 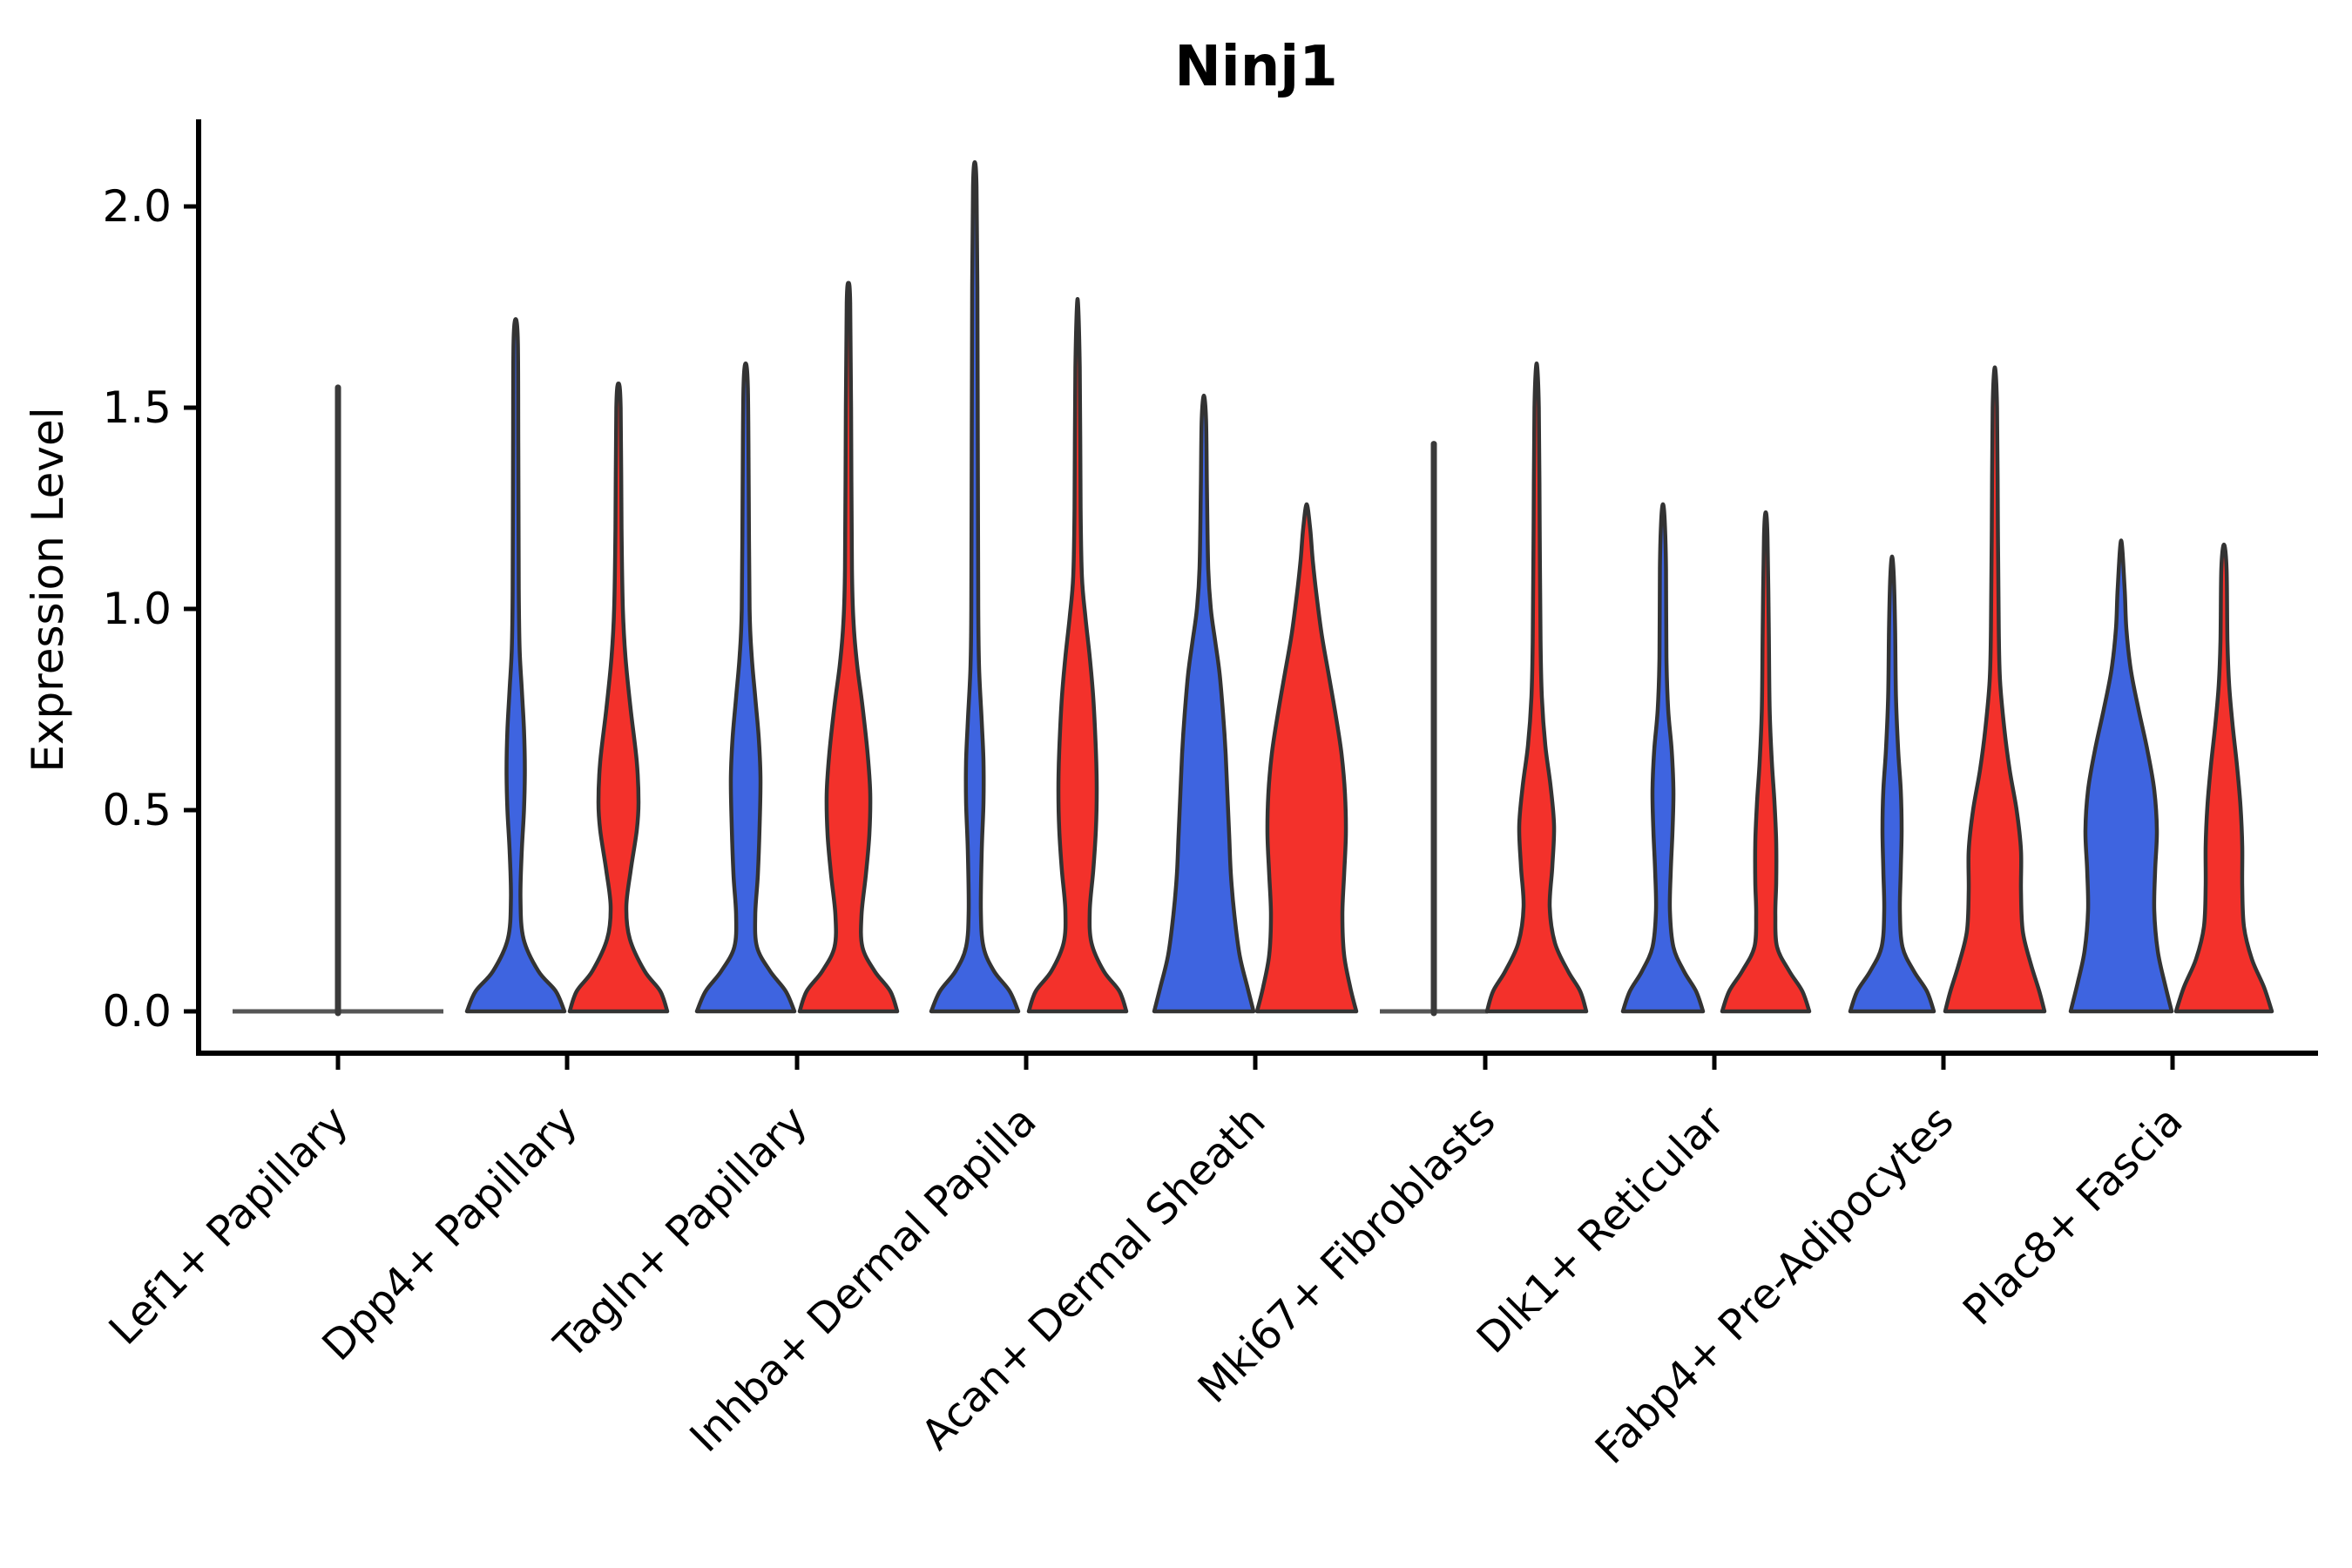 I want to click on x-axis-ticks, so click(x=1255, y=1061).